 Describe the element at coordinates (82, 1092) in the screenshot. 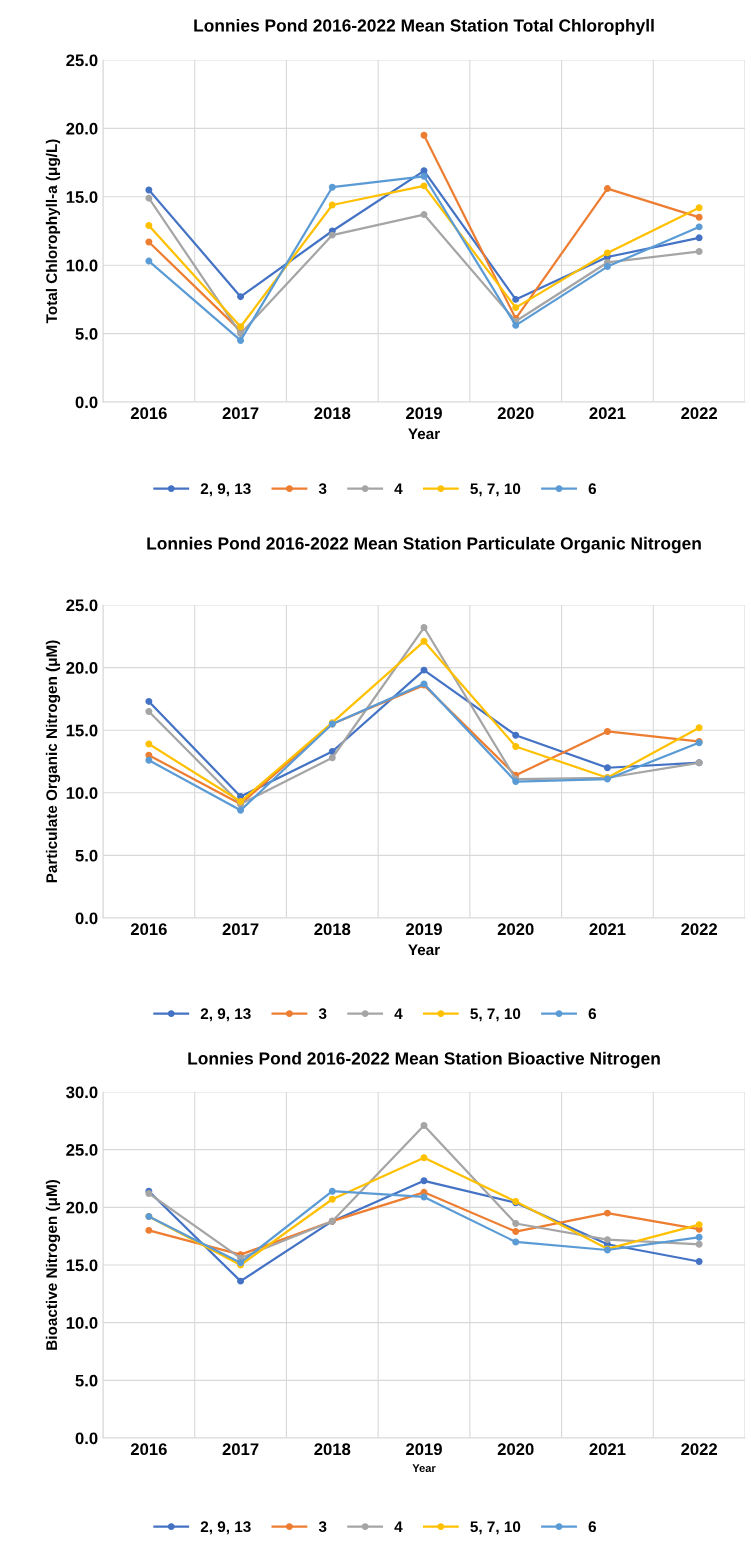

I see `y-tick-label: 30.0` at that location.